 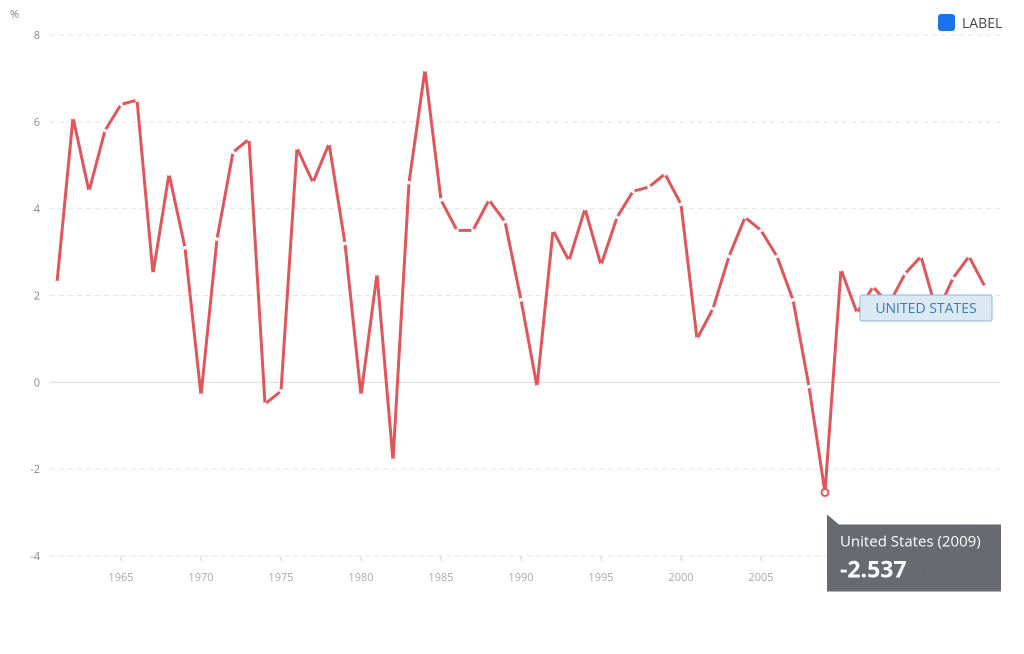 I want to click on y-tick-label: 8, so click(x=37, y=35).